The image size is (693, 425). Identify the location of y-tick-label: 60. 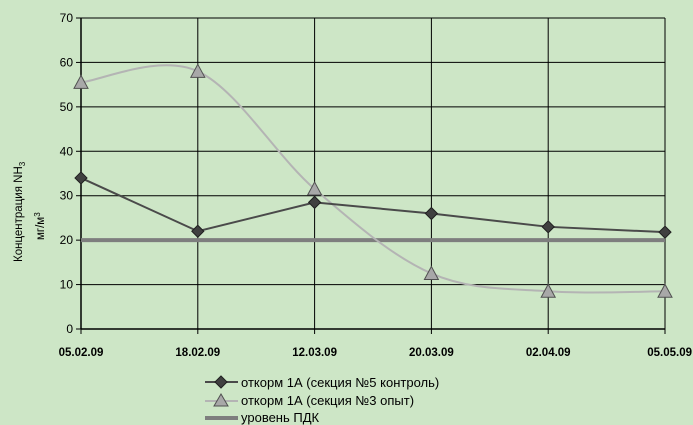
(67, 62).